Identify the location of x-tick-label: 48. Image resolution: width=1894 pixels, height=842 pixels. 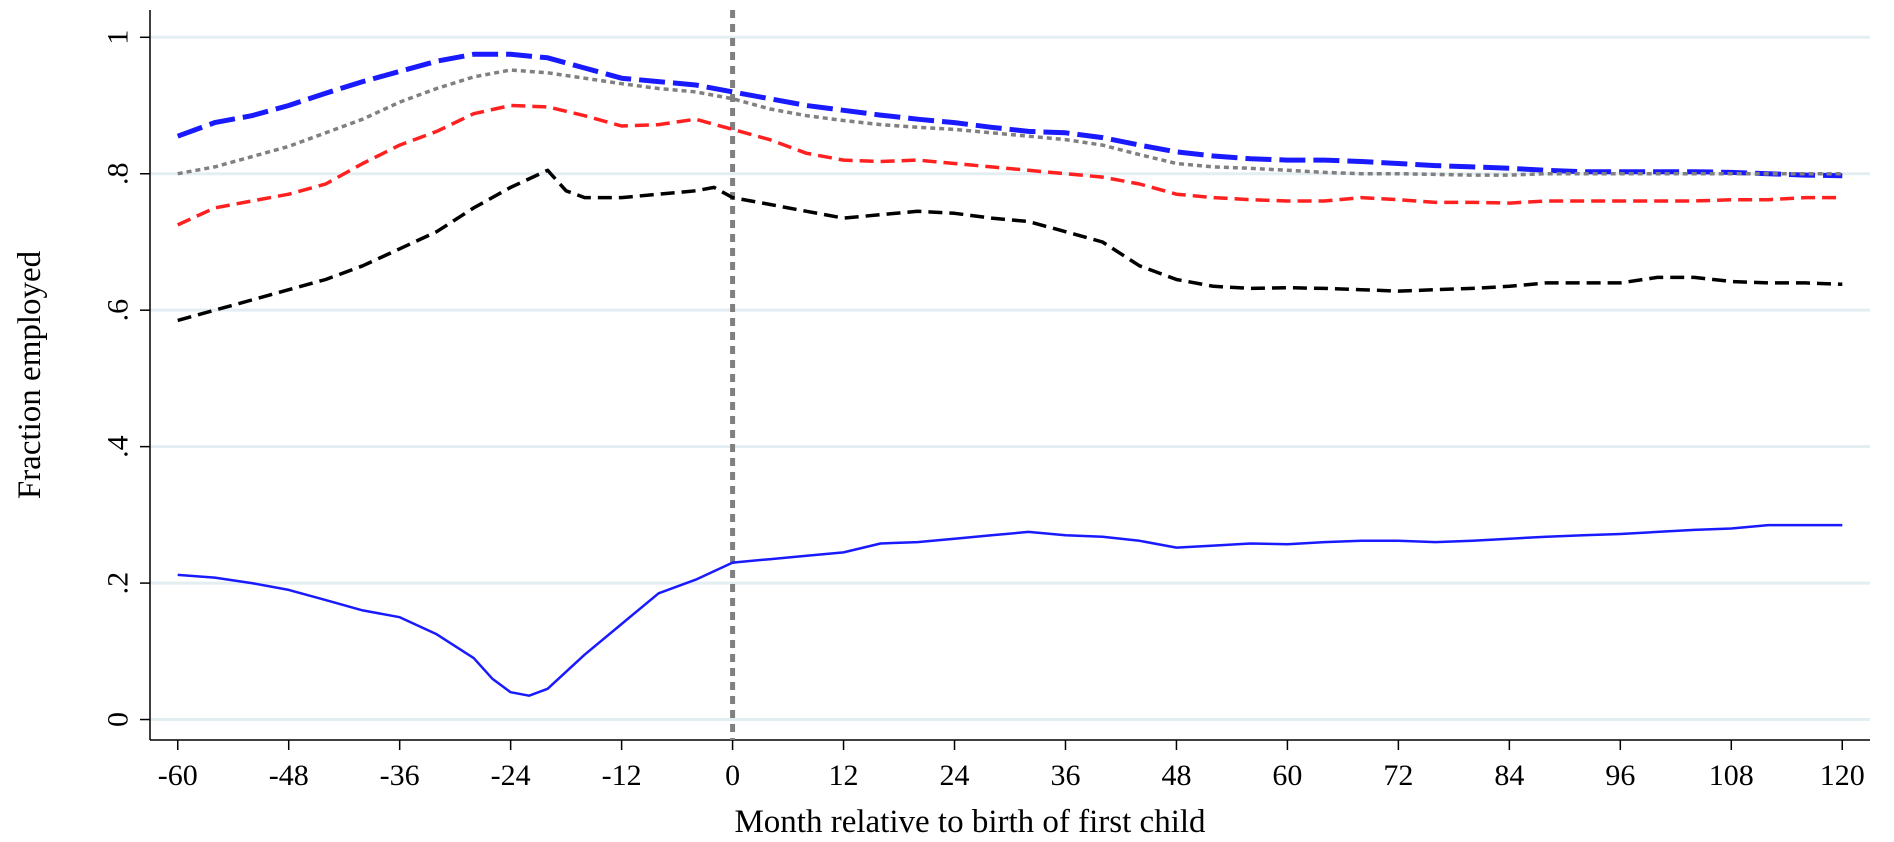
(1176, 775).